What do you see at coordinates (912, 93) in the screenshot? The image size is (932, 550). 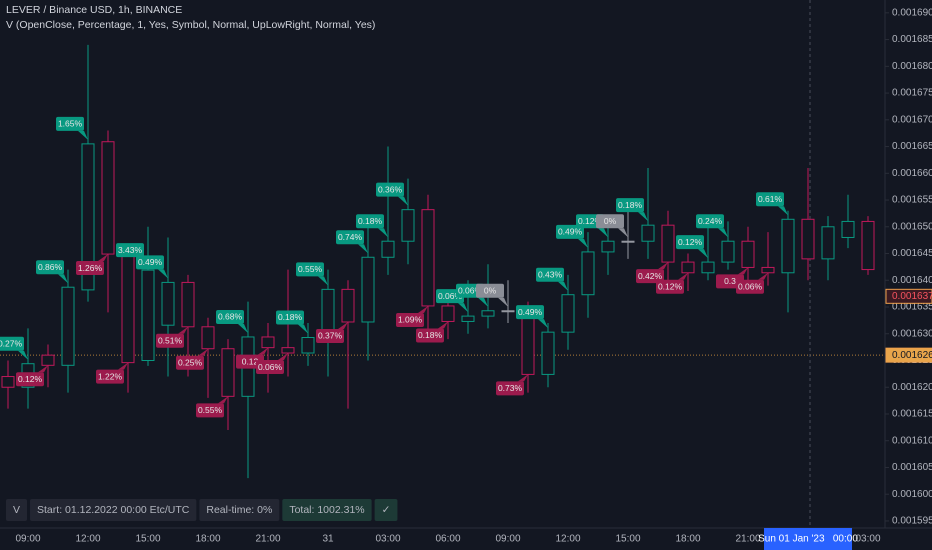 I see `y-tick-label: 0.001675` at bounding box center [912, 93].